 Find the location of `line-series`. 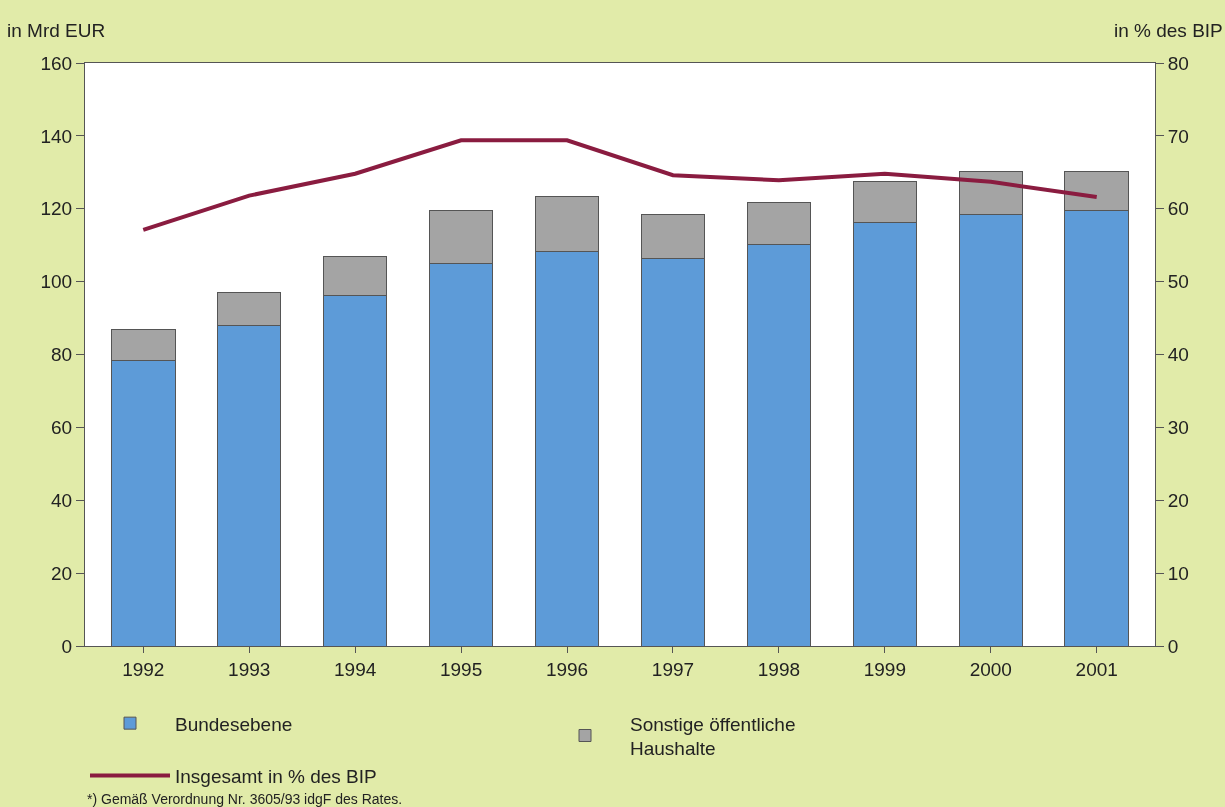

line-series is located at coordinates (620, 185).